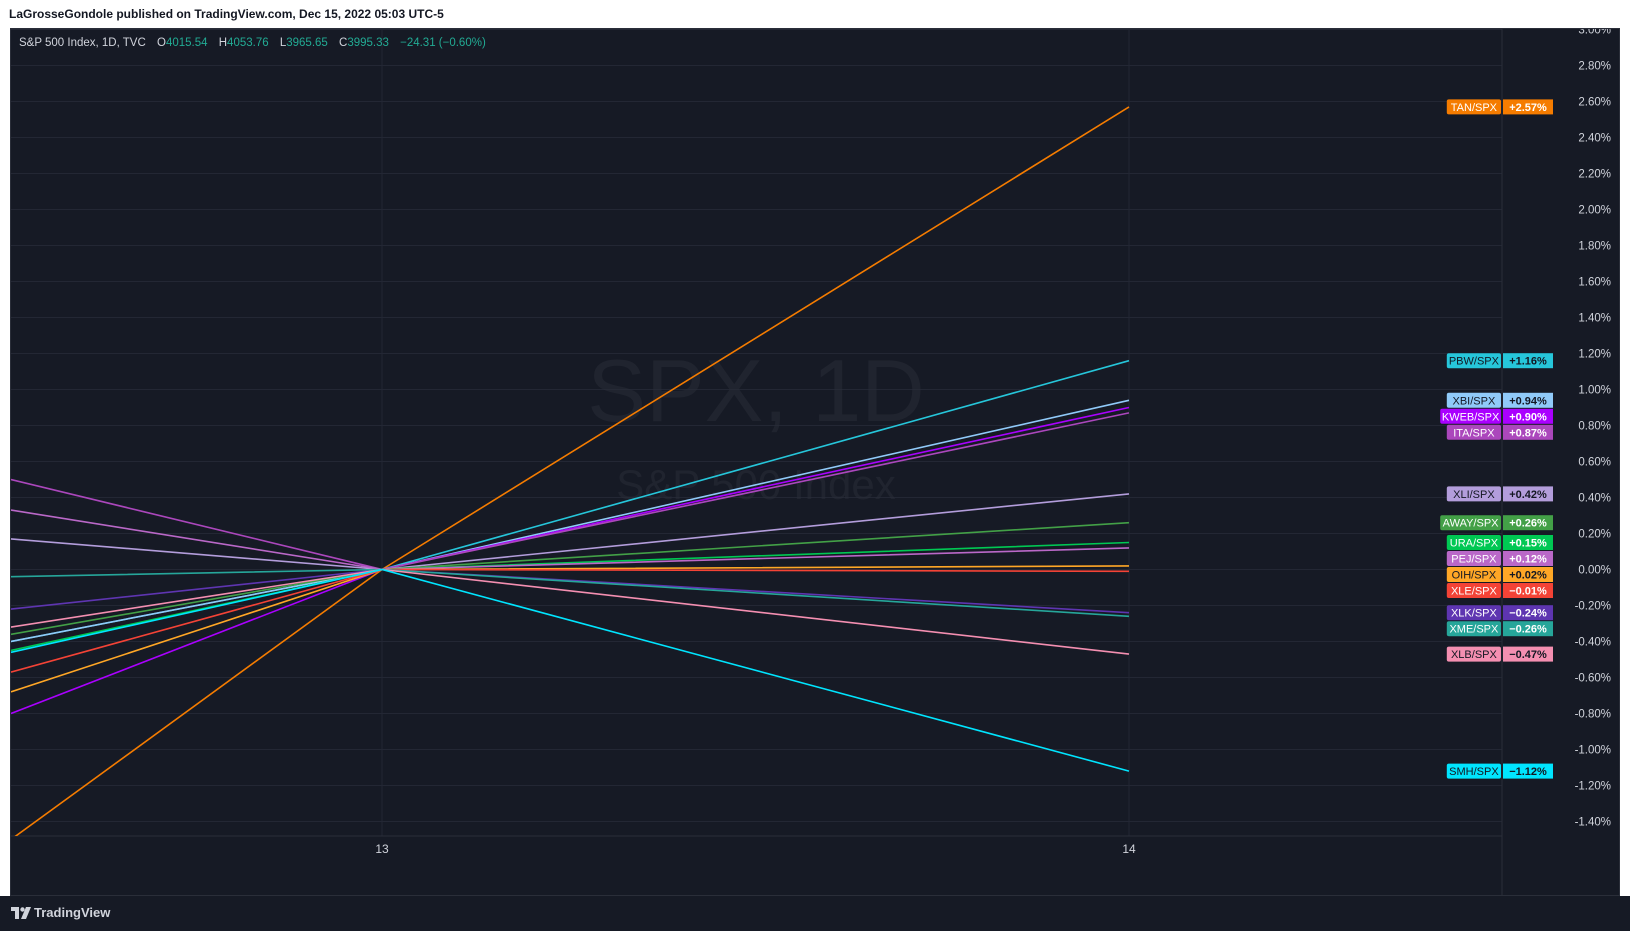 The height and width of the screenshot is (931, 1630). I want to click on series-value-ura-spx: +0.15%, so click(1528, 544).